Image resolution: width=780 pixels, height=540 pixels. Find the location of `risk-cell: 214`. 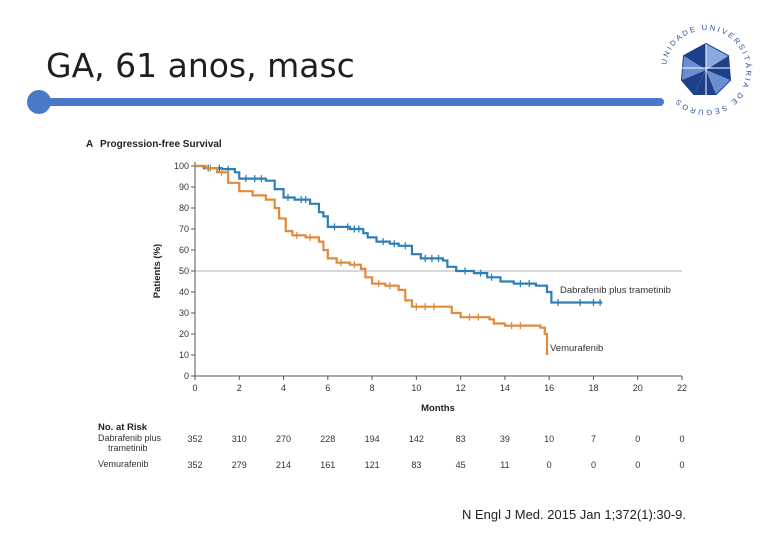

risk-cell: 214 is located at coordinates (283, 465).